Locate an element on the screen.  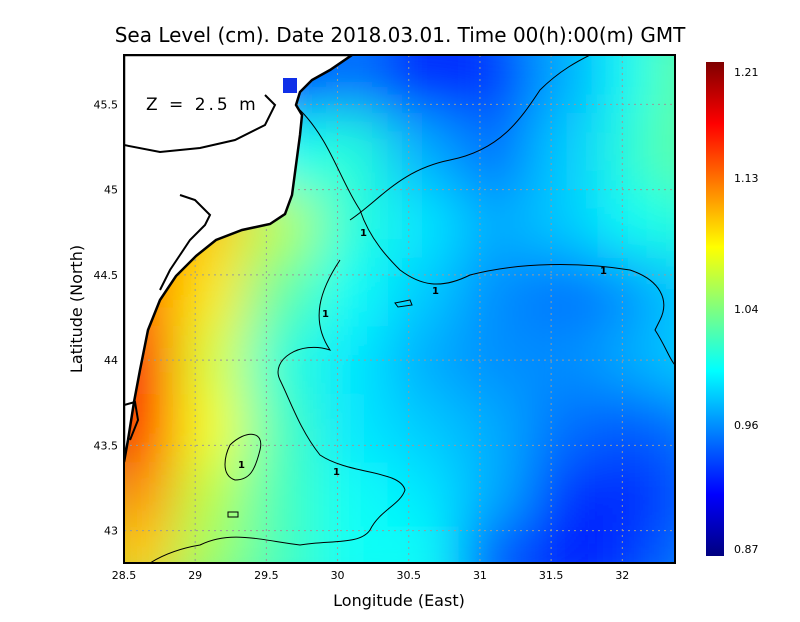
colorbar-ticks: 1.21 1.13 1.04 0.96 0.87 is located at coordinates (746, 311).